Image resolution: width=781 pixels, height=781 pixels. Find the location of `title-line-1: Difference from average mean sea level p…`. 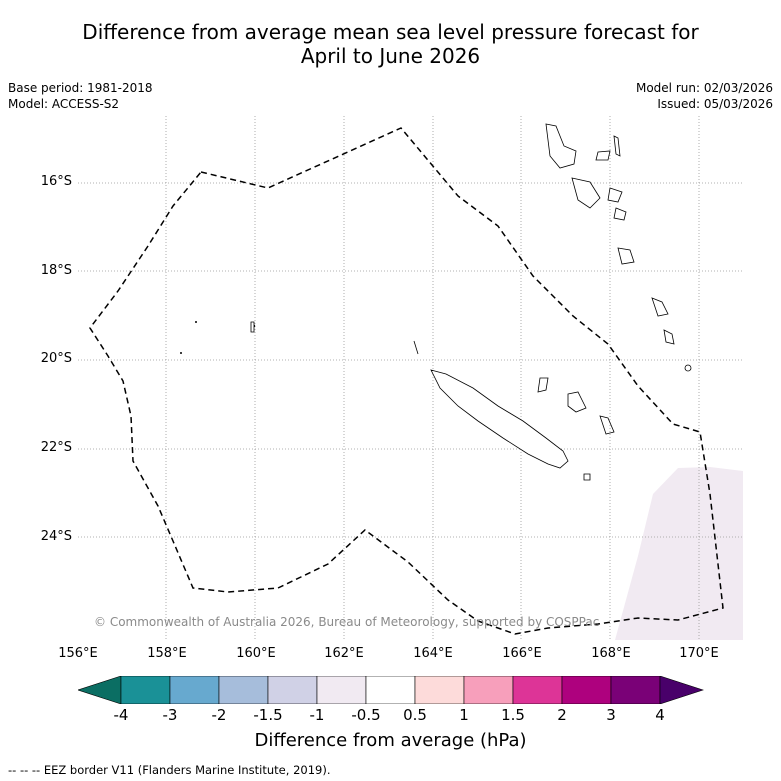

title-line-1: Difference from average mean sea level p… is located at coordinates (390, 32).